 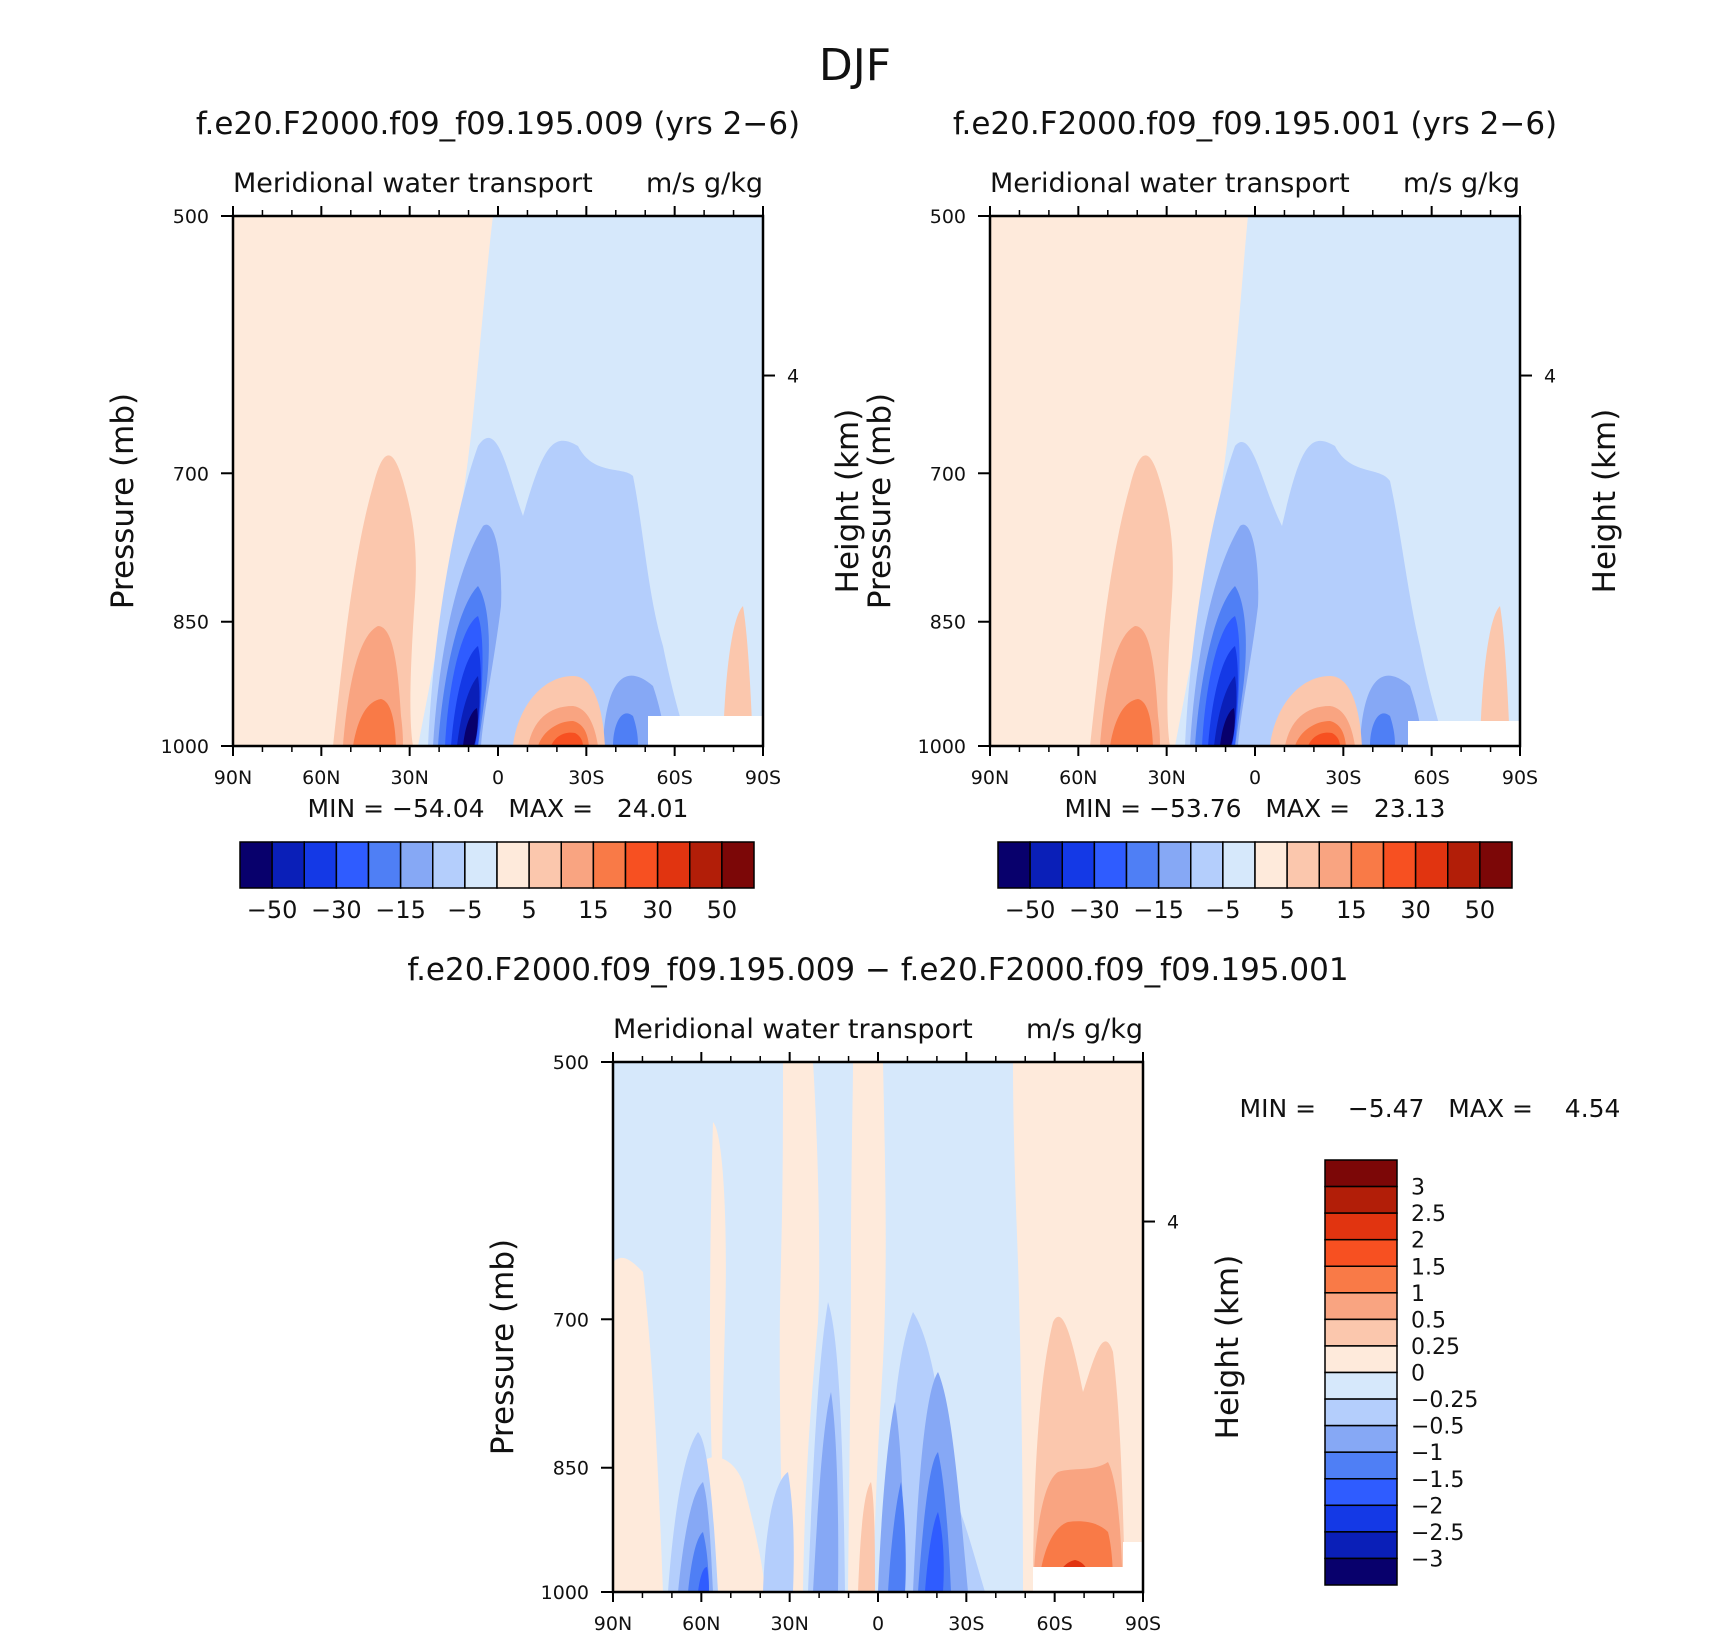 What do you see at coordinates (793, 1029) in the screenshot?
I see `panel3-subtitle: Meridional water transport` at bounding box center [793, 1029].